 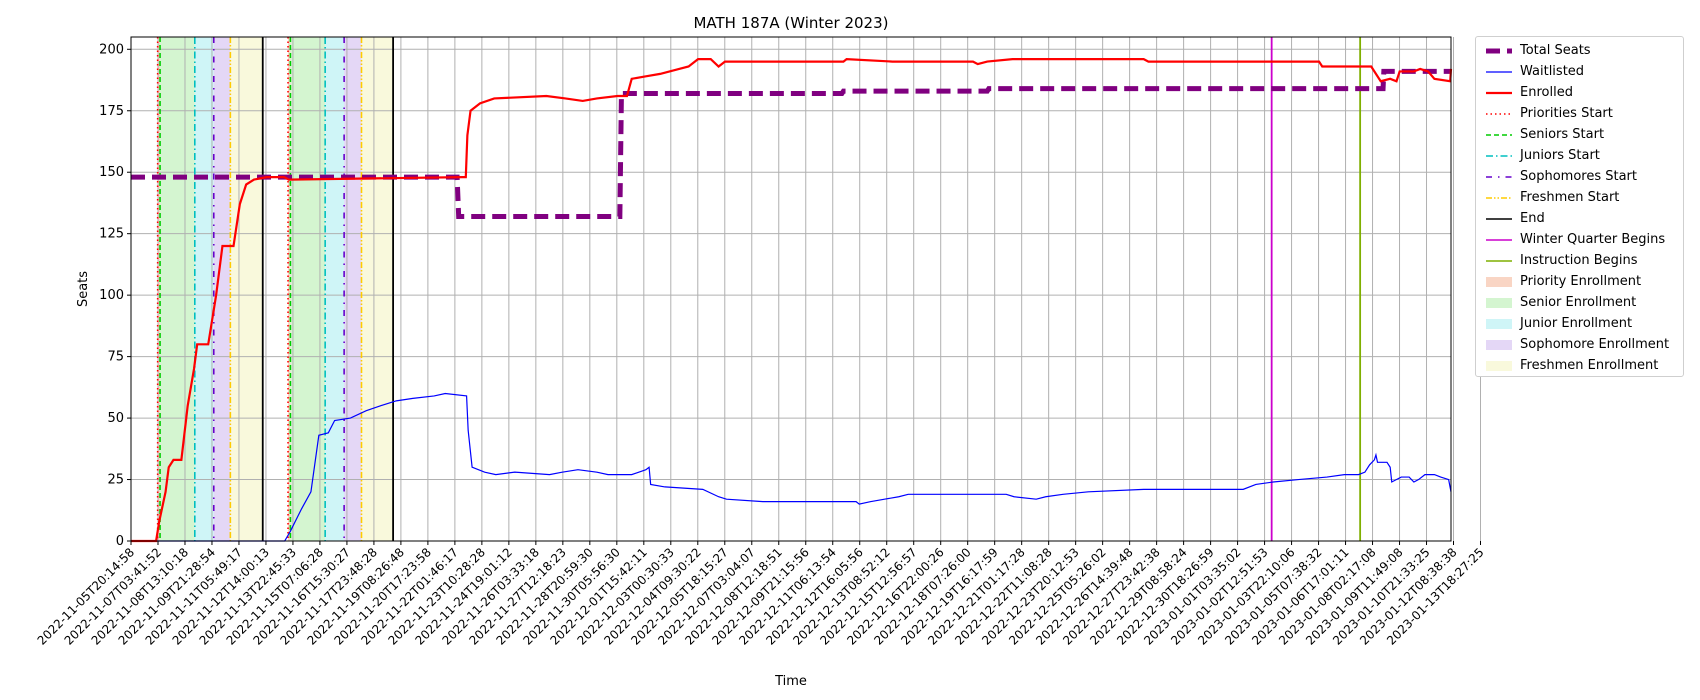 What do you see at coordinates (1593, 239) in the screenshot?
I see `legend-label: Winter Quarter Begins` at bounding box center [1593, 239].